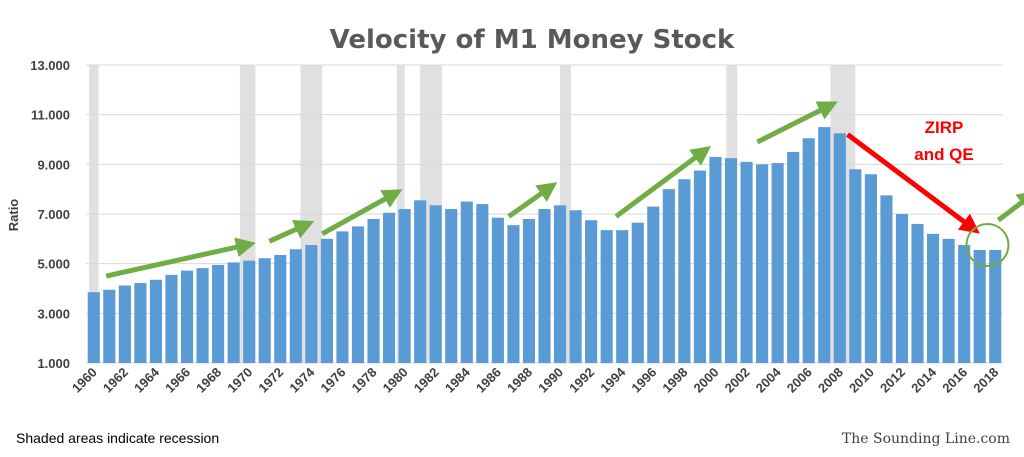  What do you see at coordinates (482, 283) in the screenshot?
I see `bar-1985` at bounding box center [482, 283].